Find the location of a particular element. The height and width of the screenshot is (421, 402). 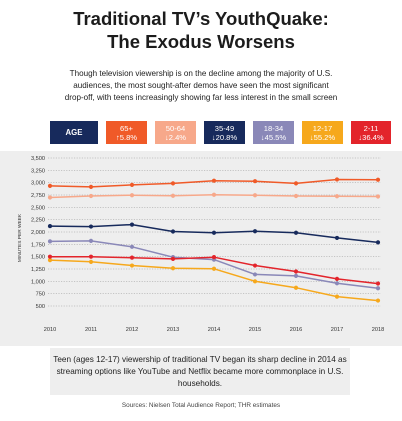

x-tick-label-2016: 2016 is located at coordinates (296, 330).